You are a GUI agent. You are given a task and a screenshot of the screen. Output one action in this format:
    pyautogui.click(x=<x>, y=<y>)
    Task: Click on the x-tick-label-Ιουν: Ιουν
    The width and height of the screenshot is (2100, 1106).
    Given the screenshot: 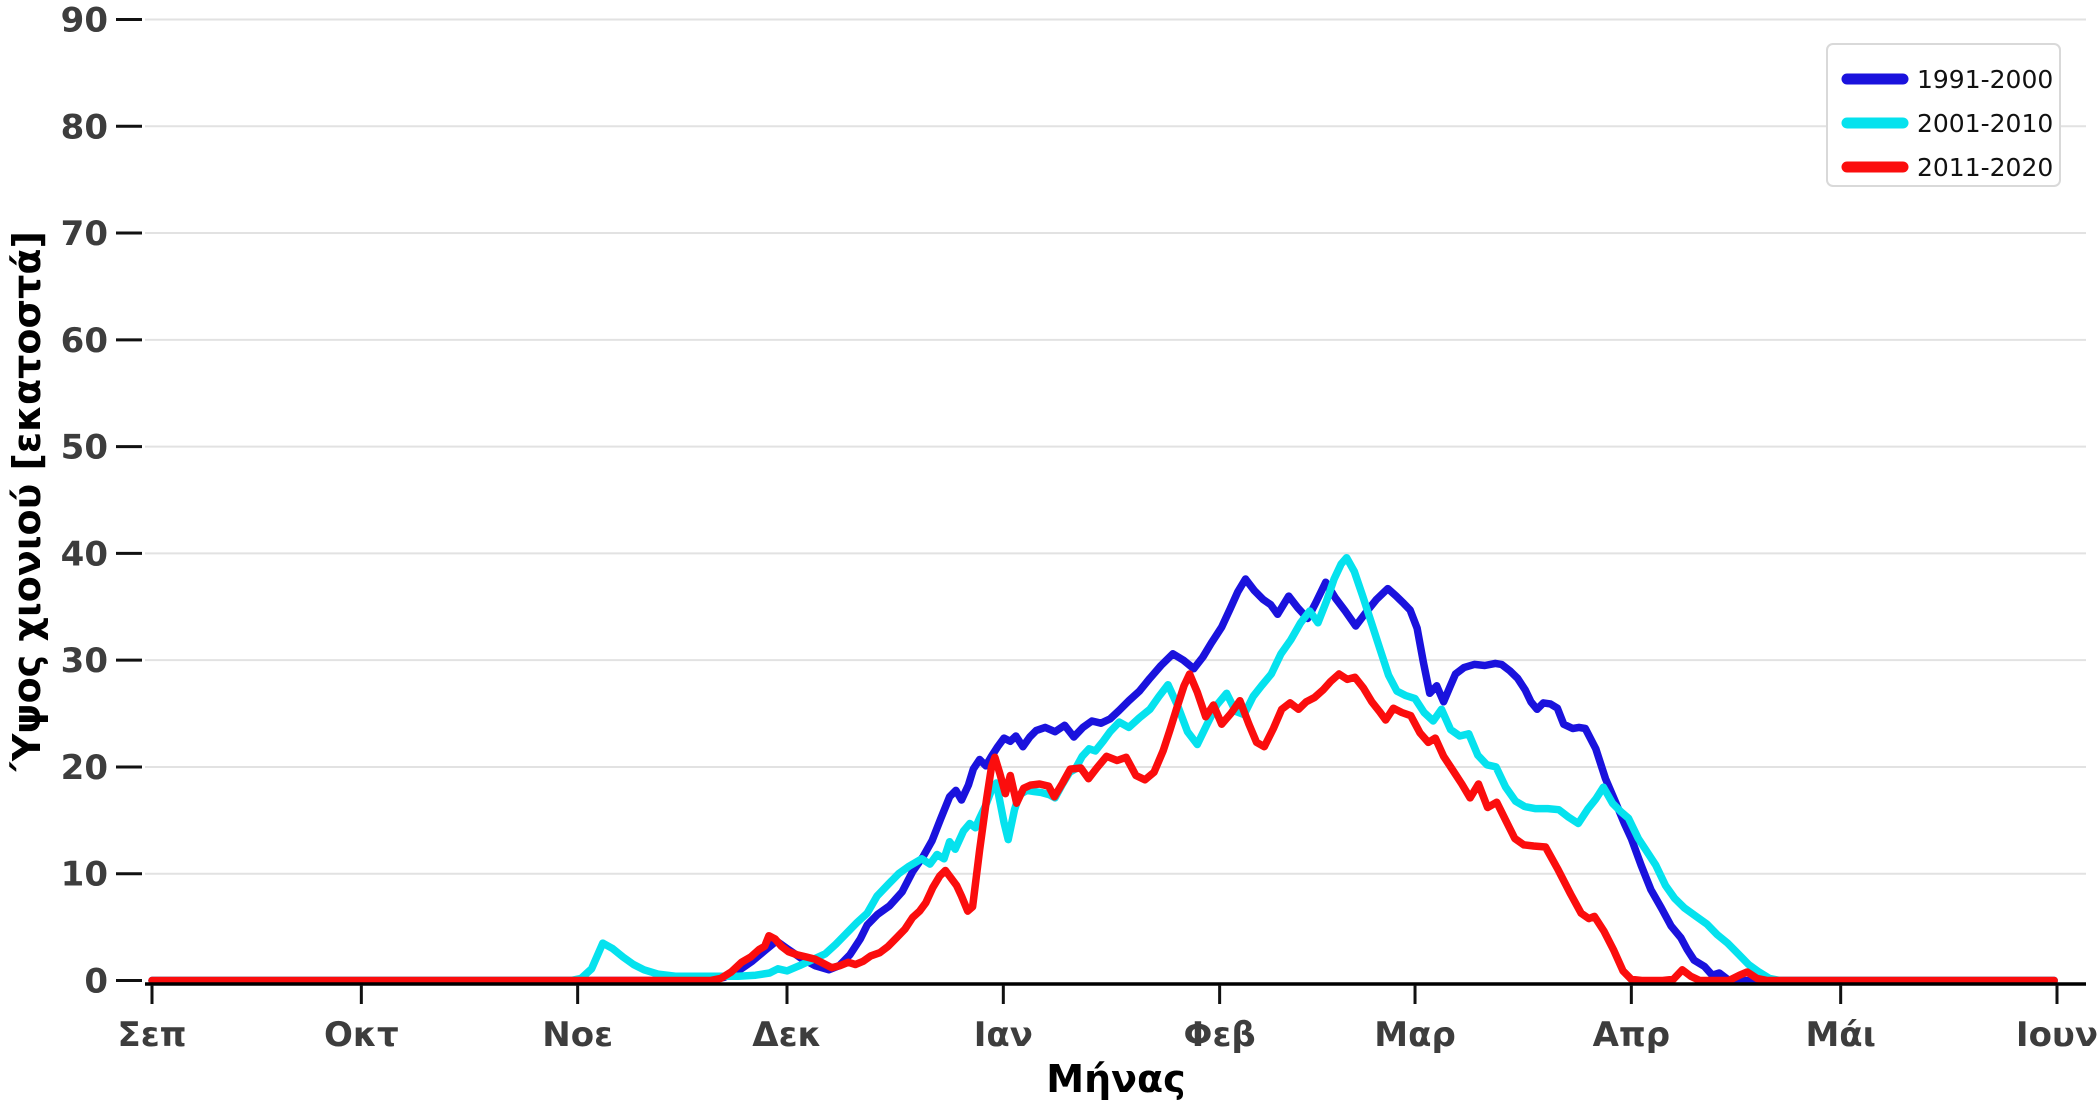 What is the action you would take?
    pyautogui.click(x=2057, y=1035)
    